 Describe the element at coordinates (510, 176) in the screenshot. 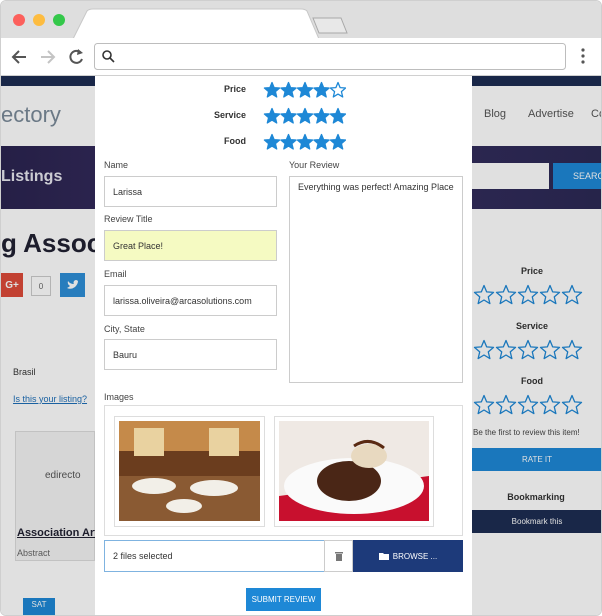

I see `search-input` at that location.